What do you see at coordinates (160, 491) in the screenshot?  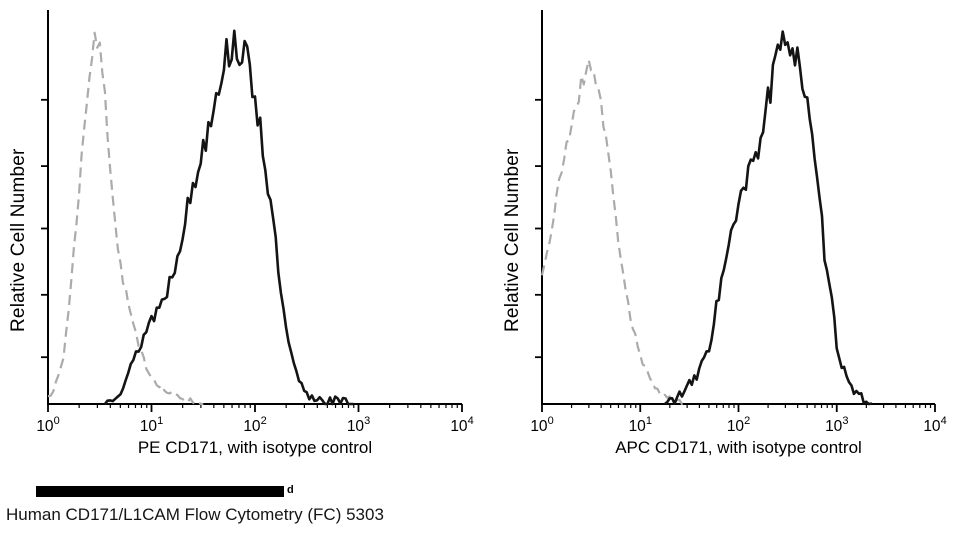 I see `redacted-text-bar` at bounding box center [160, 491].